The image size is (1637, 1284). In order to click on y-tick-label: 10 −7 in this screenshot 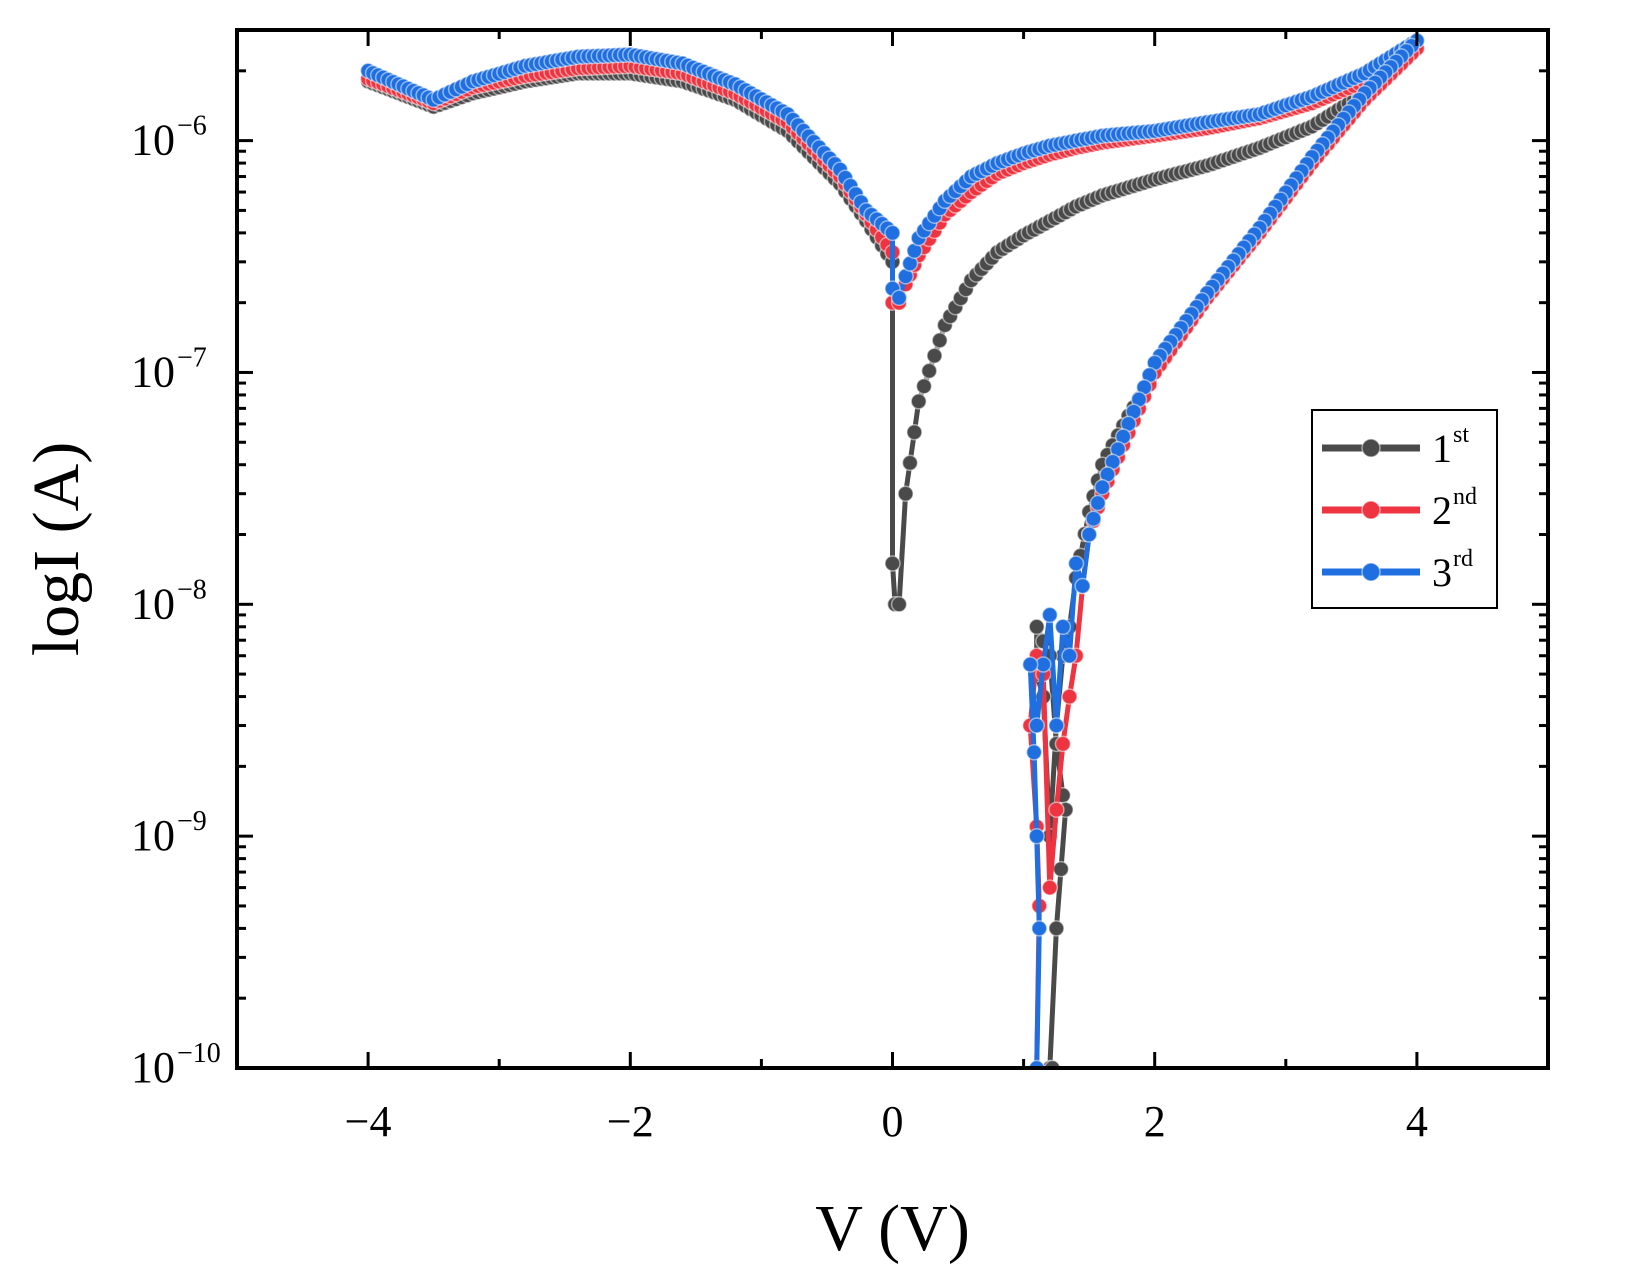, I will do `click(169, 369)`.